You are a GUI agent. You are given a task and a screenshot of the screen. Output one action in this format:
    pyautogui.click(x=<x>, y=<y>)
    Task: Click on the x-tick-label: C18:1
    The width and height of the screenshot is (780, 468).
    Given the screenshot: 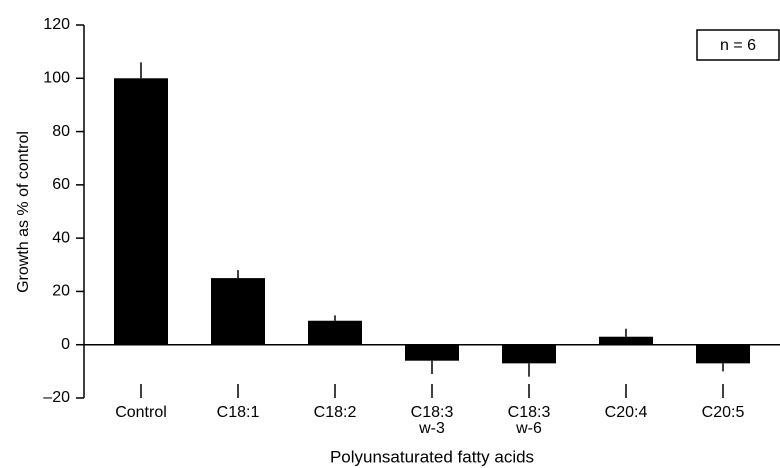 What is the action you would take?
    pyautogui.click(x=238, y=412)
    